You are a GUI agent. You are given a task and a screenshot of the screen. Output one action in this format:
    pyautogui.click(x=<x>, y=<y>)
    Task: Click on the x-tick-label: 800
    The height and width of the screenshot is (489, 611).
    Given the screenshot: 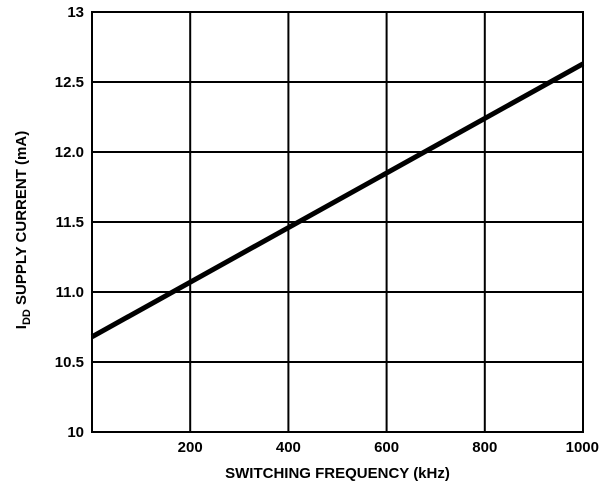 What is the action you would take?
    pyautogui.click(x=484, y=447)
    